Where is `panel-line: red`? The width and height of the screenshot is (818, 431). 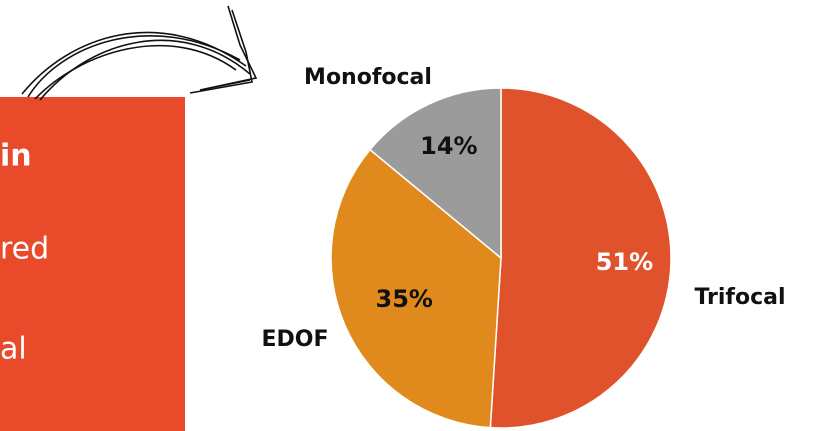
panel-line: red is located at coordinates (24, 249).